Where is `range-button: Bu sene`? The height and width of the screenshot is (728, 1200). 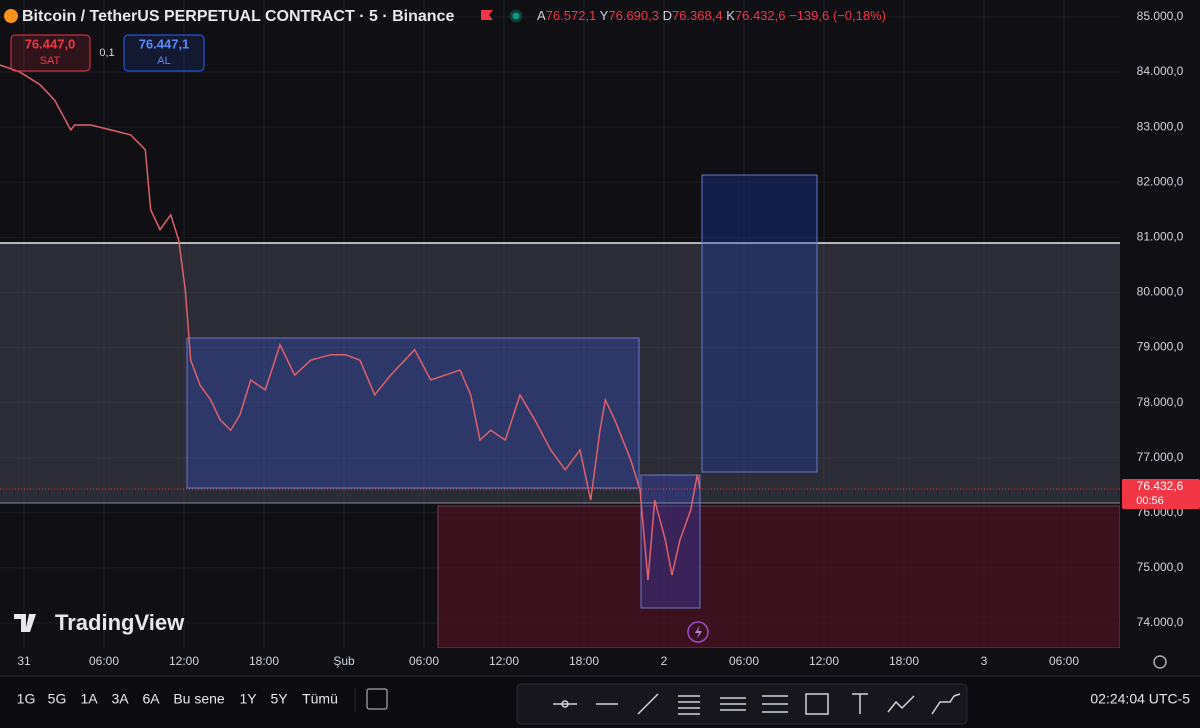
range-button: Bu sene is located at coordinates (199, 699).